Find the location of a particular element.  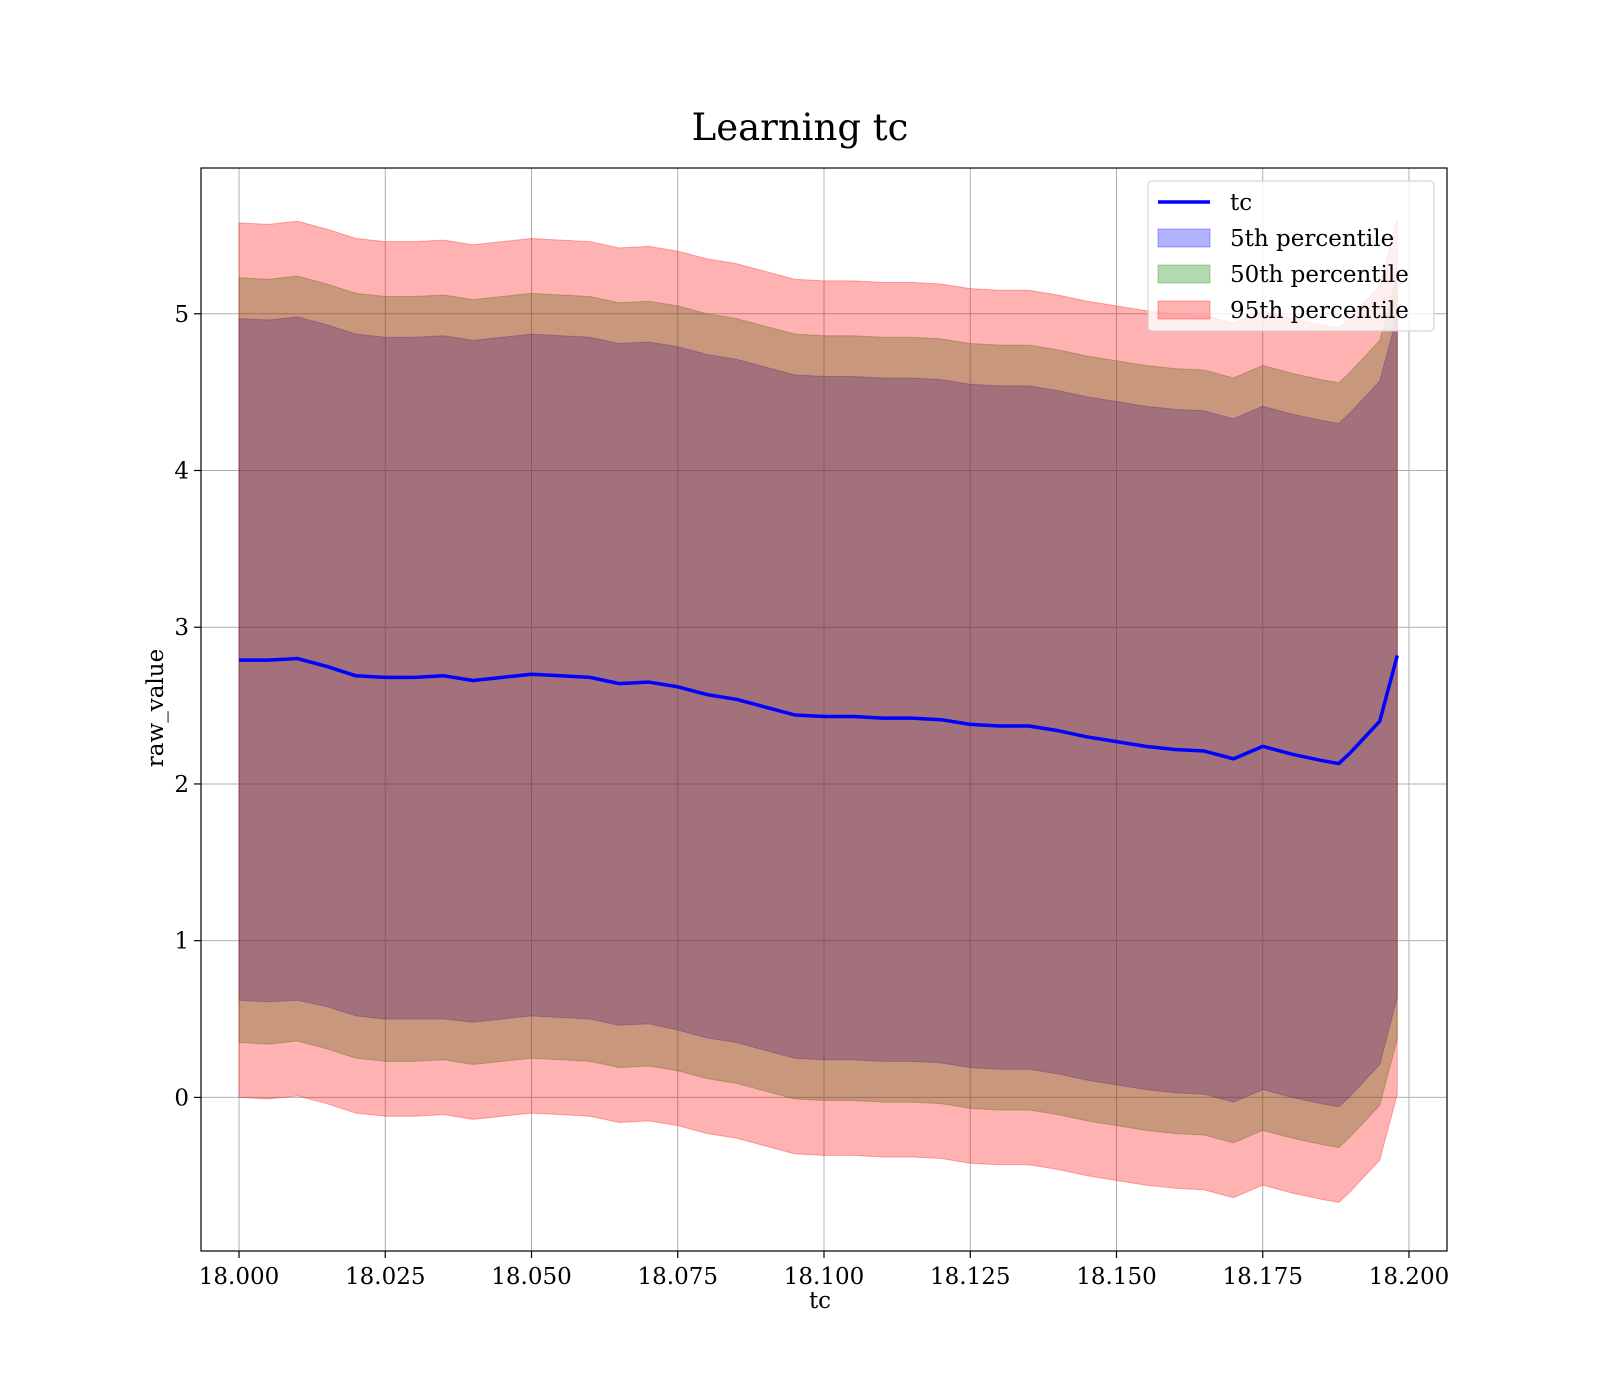

x-tick-label: 18.075 is located at coordinates (678, 1277).